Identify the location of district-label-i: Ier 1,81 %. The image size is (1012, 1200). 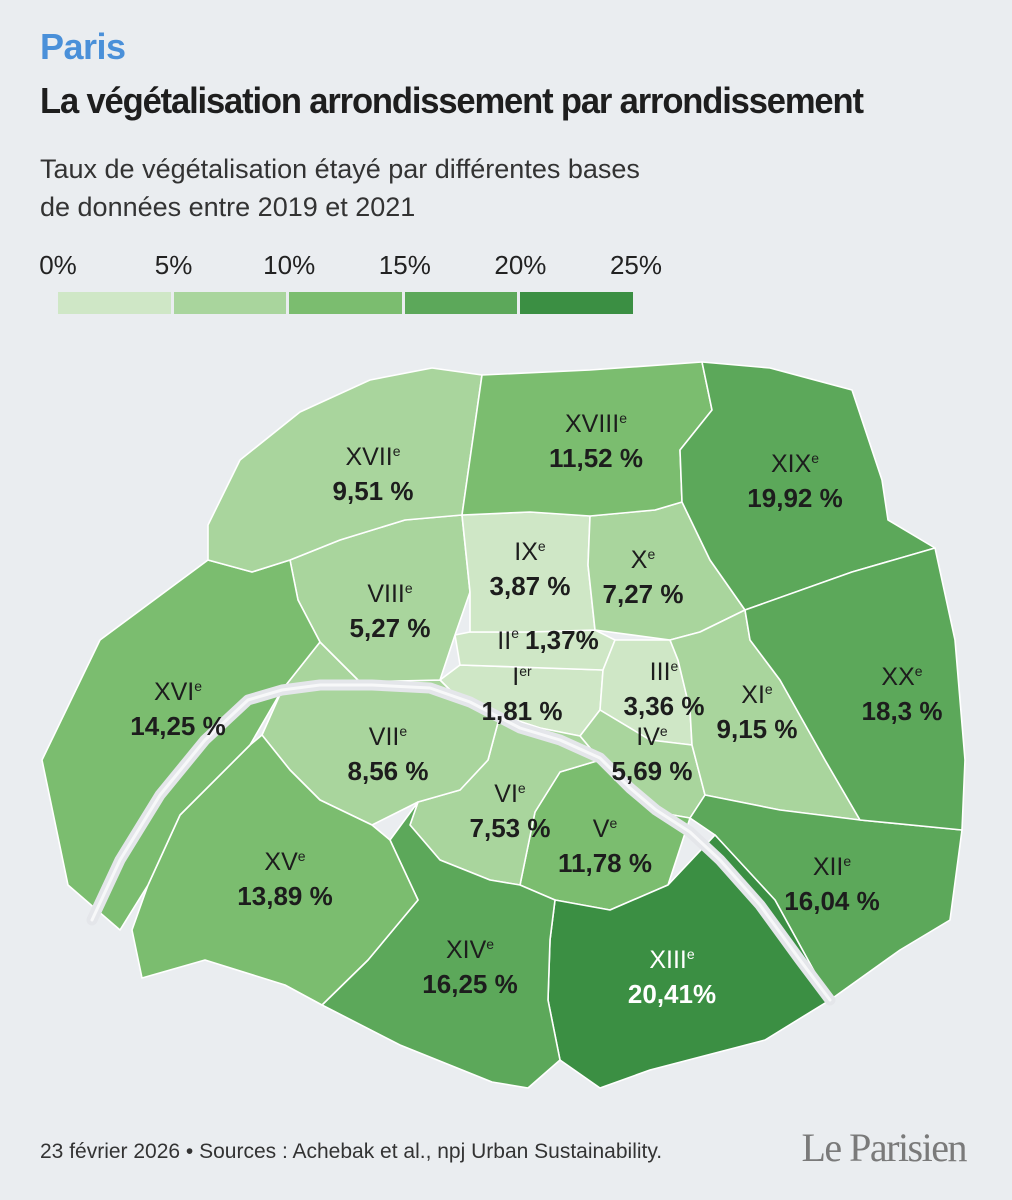
(522, 694).